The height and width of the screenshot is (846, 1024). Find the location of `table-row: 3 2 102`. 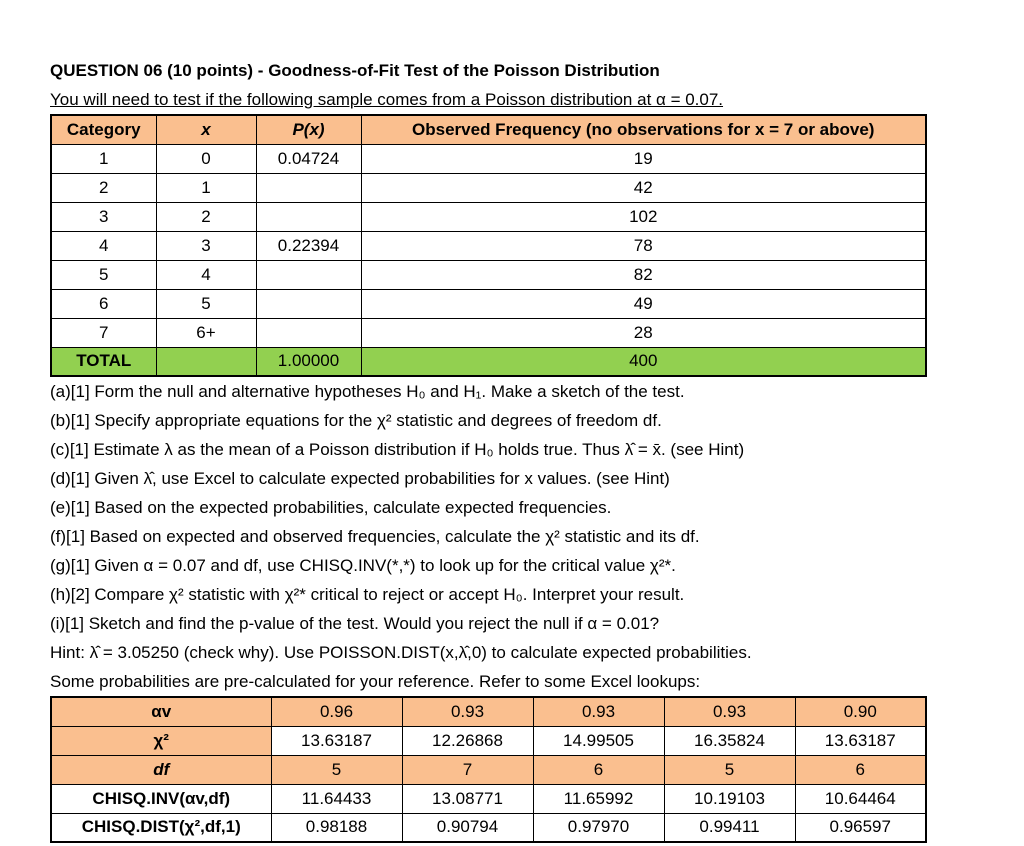

table-row: 3 2 102 is located at coordinates (488, 216).